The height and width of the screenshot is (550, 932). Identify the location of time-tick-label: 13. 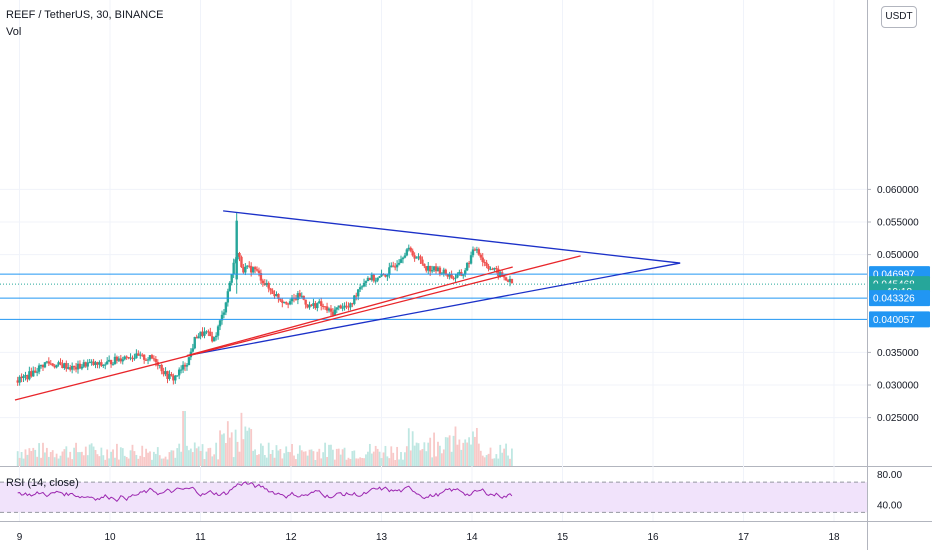
(382, 537).